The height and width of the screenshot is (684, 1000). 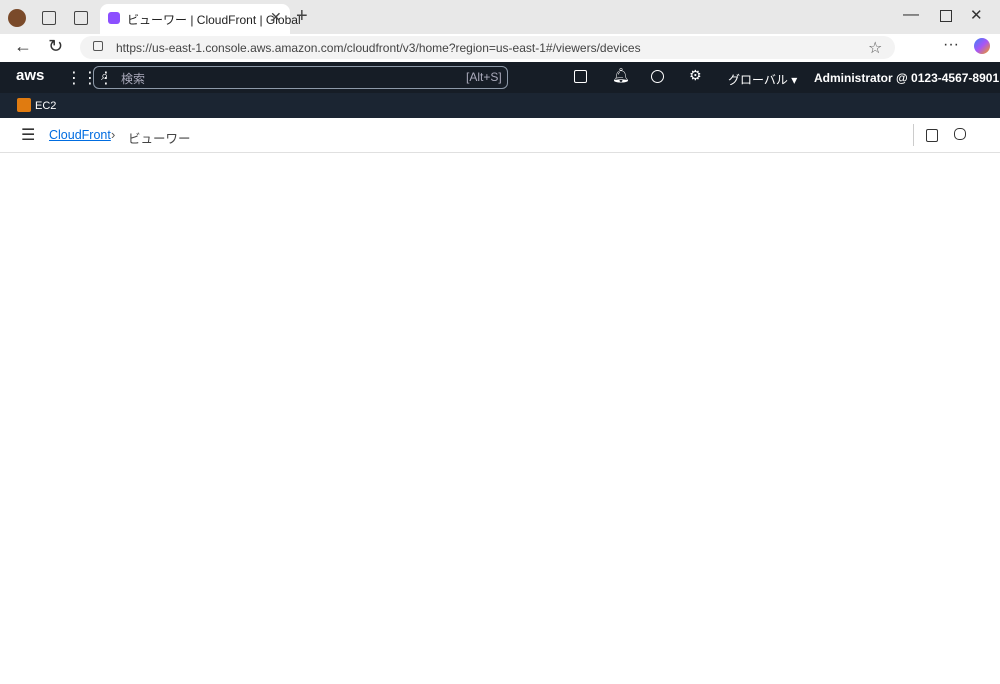 I want to click on active-tab, so click(x=195, y=19).